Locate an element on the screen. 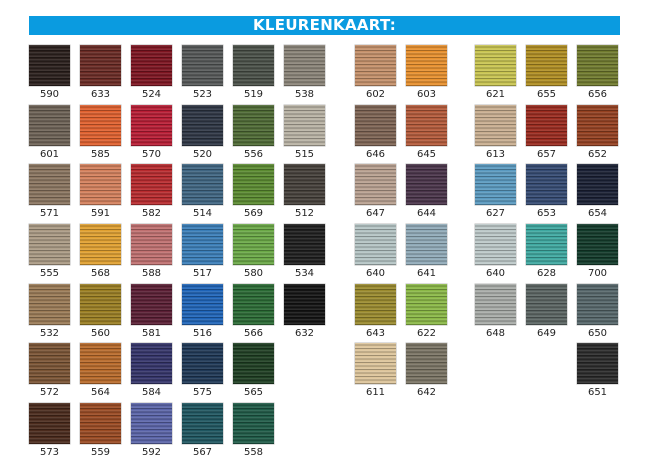  color-code: 524 is located at coordinates (151, 94).